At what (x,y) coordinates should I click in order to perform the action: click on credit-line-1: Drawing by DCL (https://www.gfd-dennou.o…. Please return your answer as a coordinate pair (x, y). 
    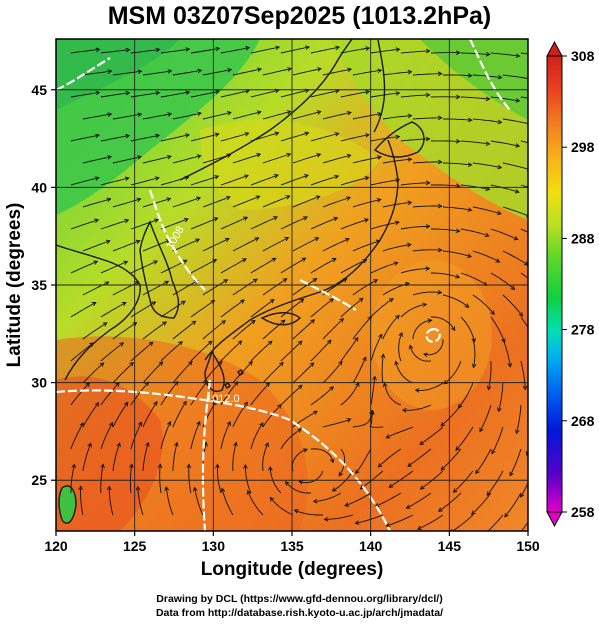
    Looking at the image, I should click on (299, 599).